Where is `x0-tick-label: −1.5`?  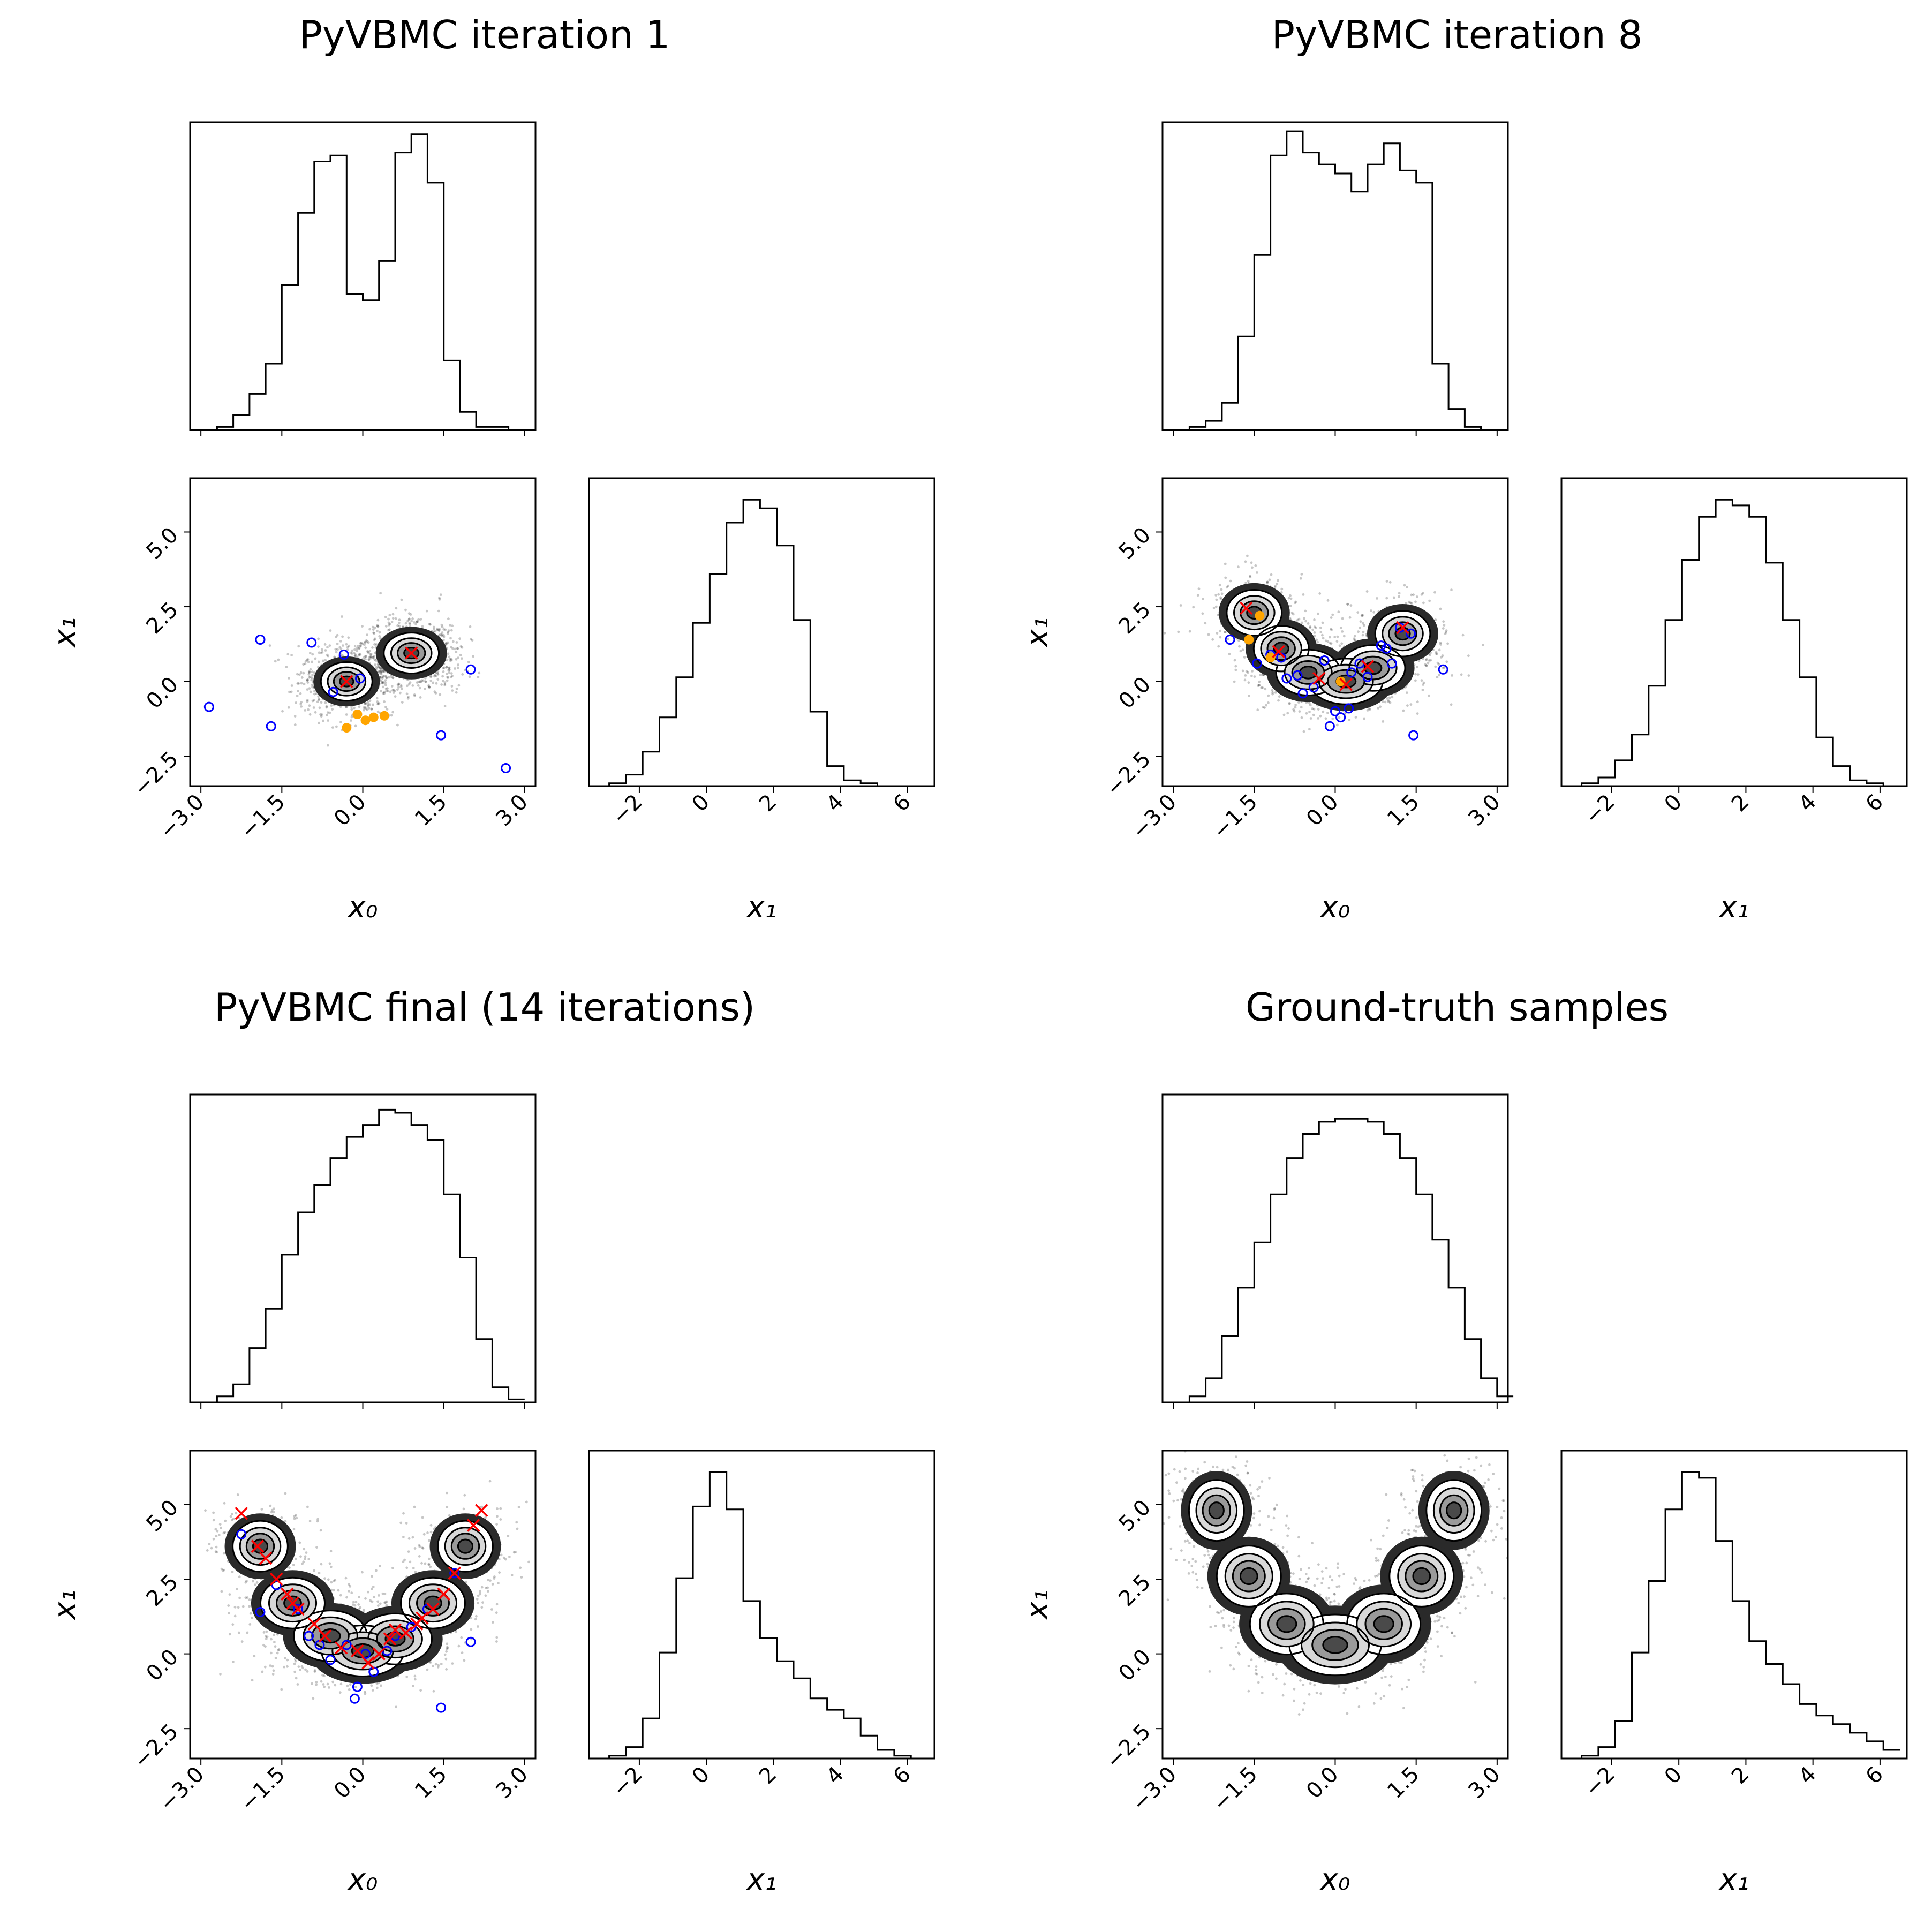 x0-tick-label: −1.5 is located at coordinates (263, 817).